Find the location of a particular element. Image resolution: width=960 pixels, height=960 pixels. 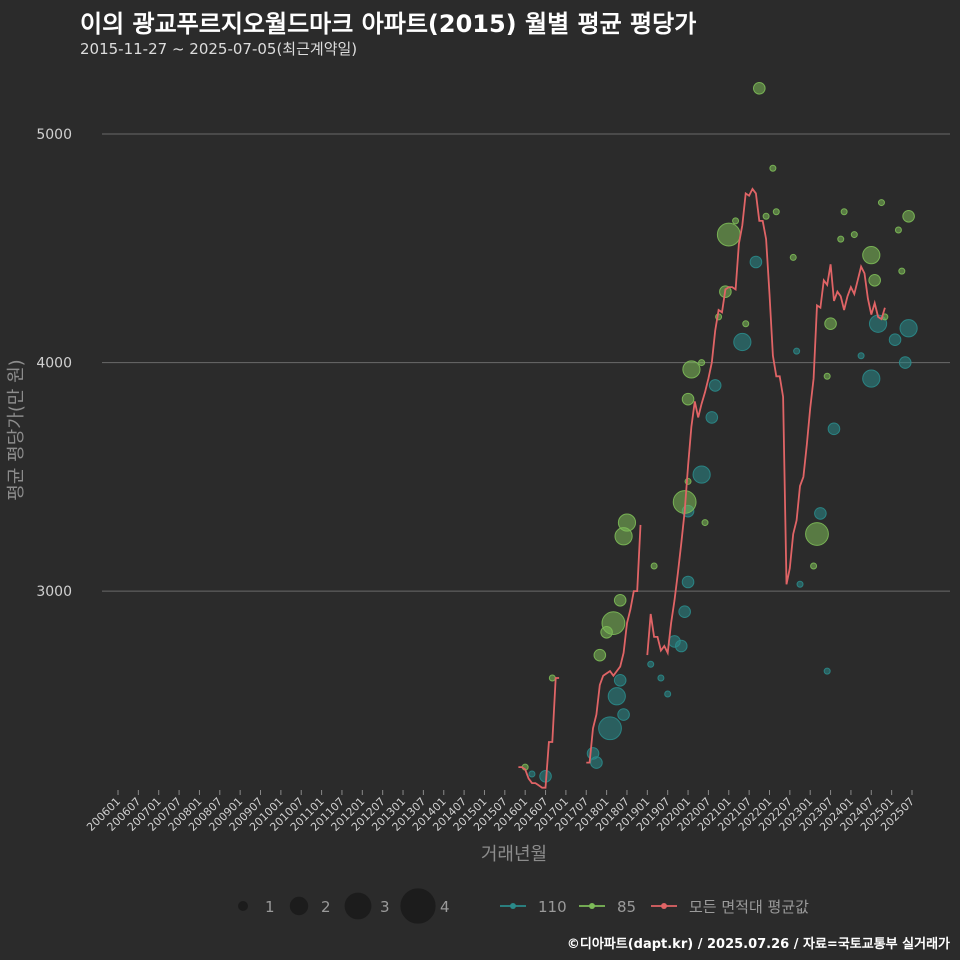

legend: 1 2 3 4 110 85 모든 면적대 평균값 is located at coordinates (523, 906).